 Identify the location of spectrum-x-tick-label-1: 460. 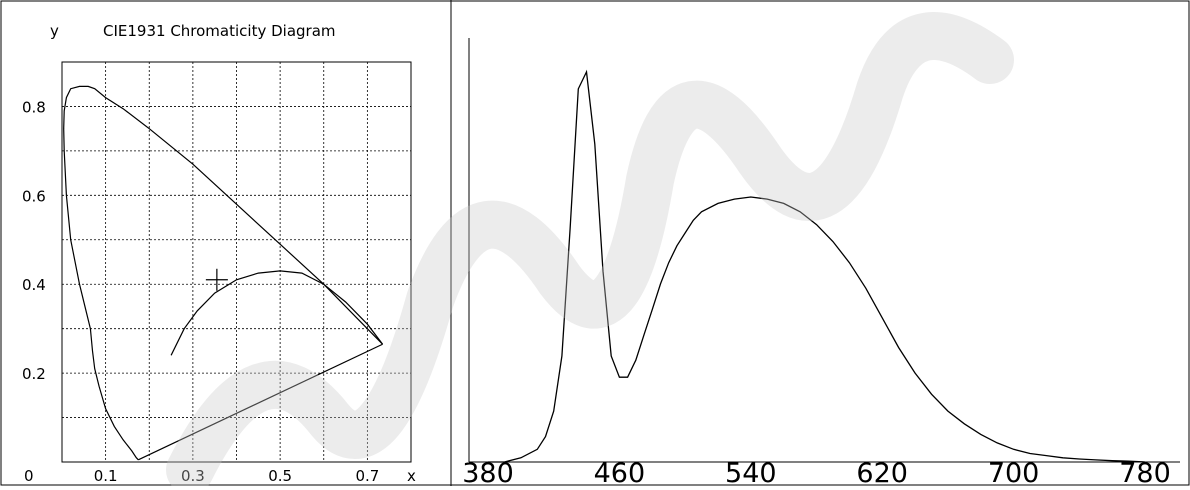
(620, 472).